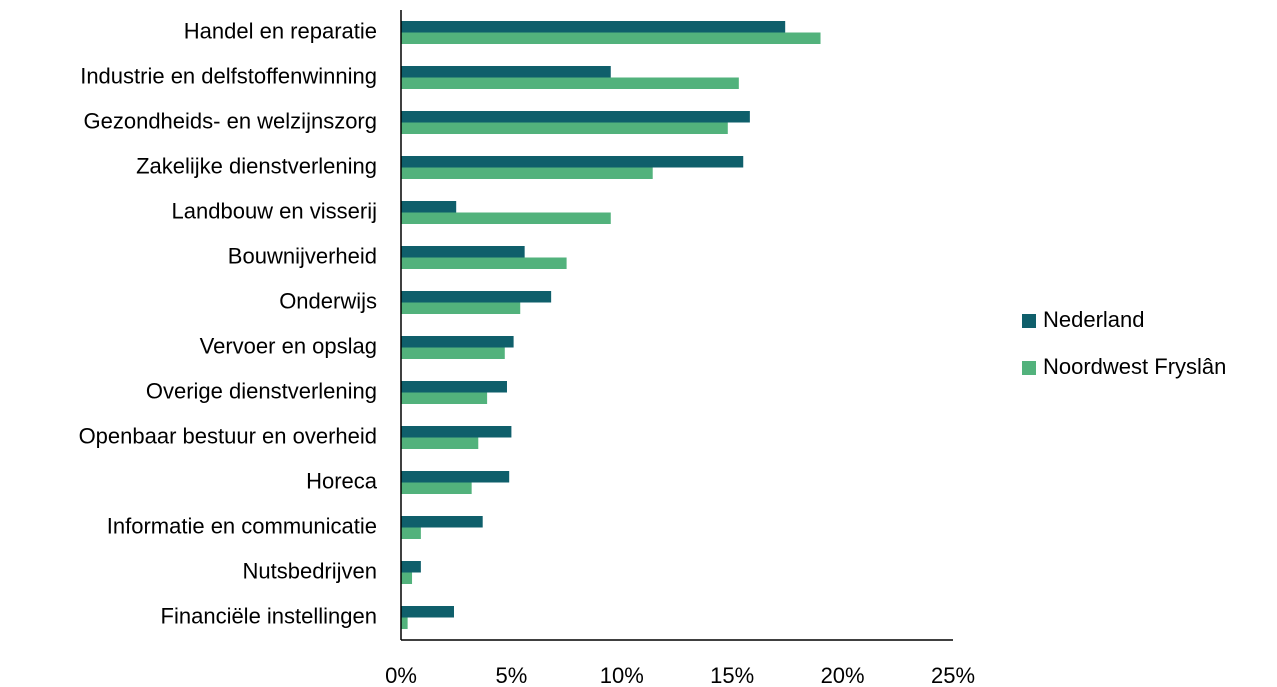 The image size is (1277, 687). Describe the element at coordinates (288, 345) in the screenshot. I see `y-tick-label: Vervoer en opslag` at that location.